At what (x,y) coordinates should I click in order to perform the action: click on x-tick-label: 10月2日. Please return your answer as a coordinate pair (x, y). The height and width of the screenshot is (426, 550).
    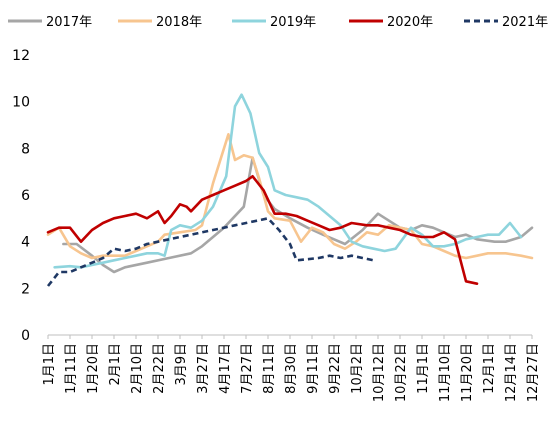
    Looking at the image, I should click on (357, 368).